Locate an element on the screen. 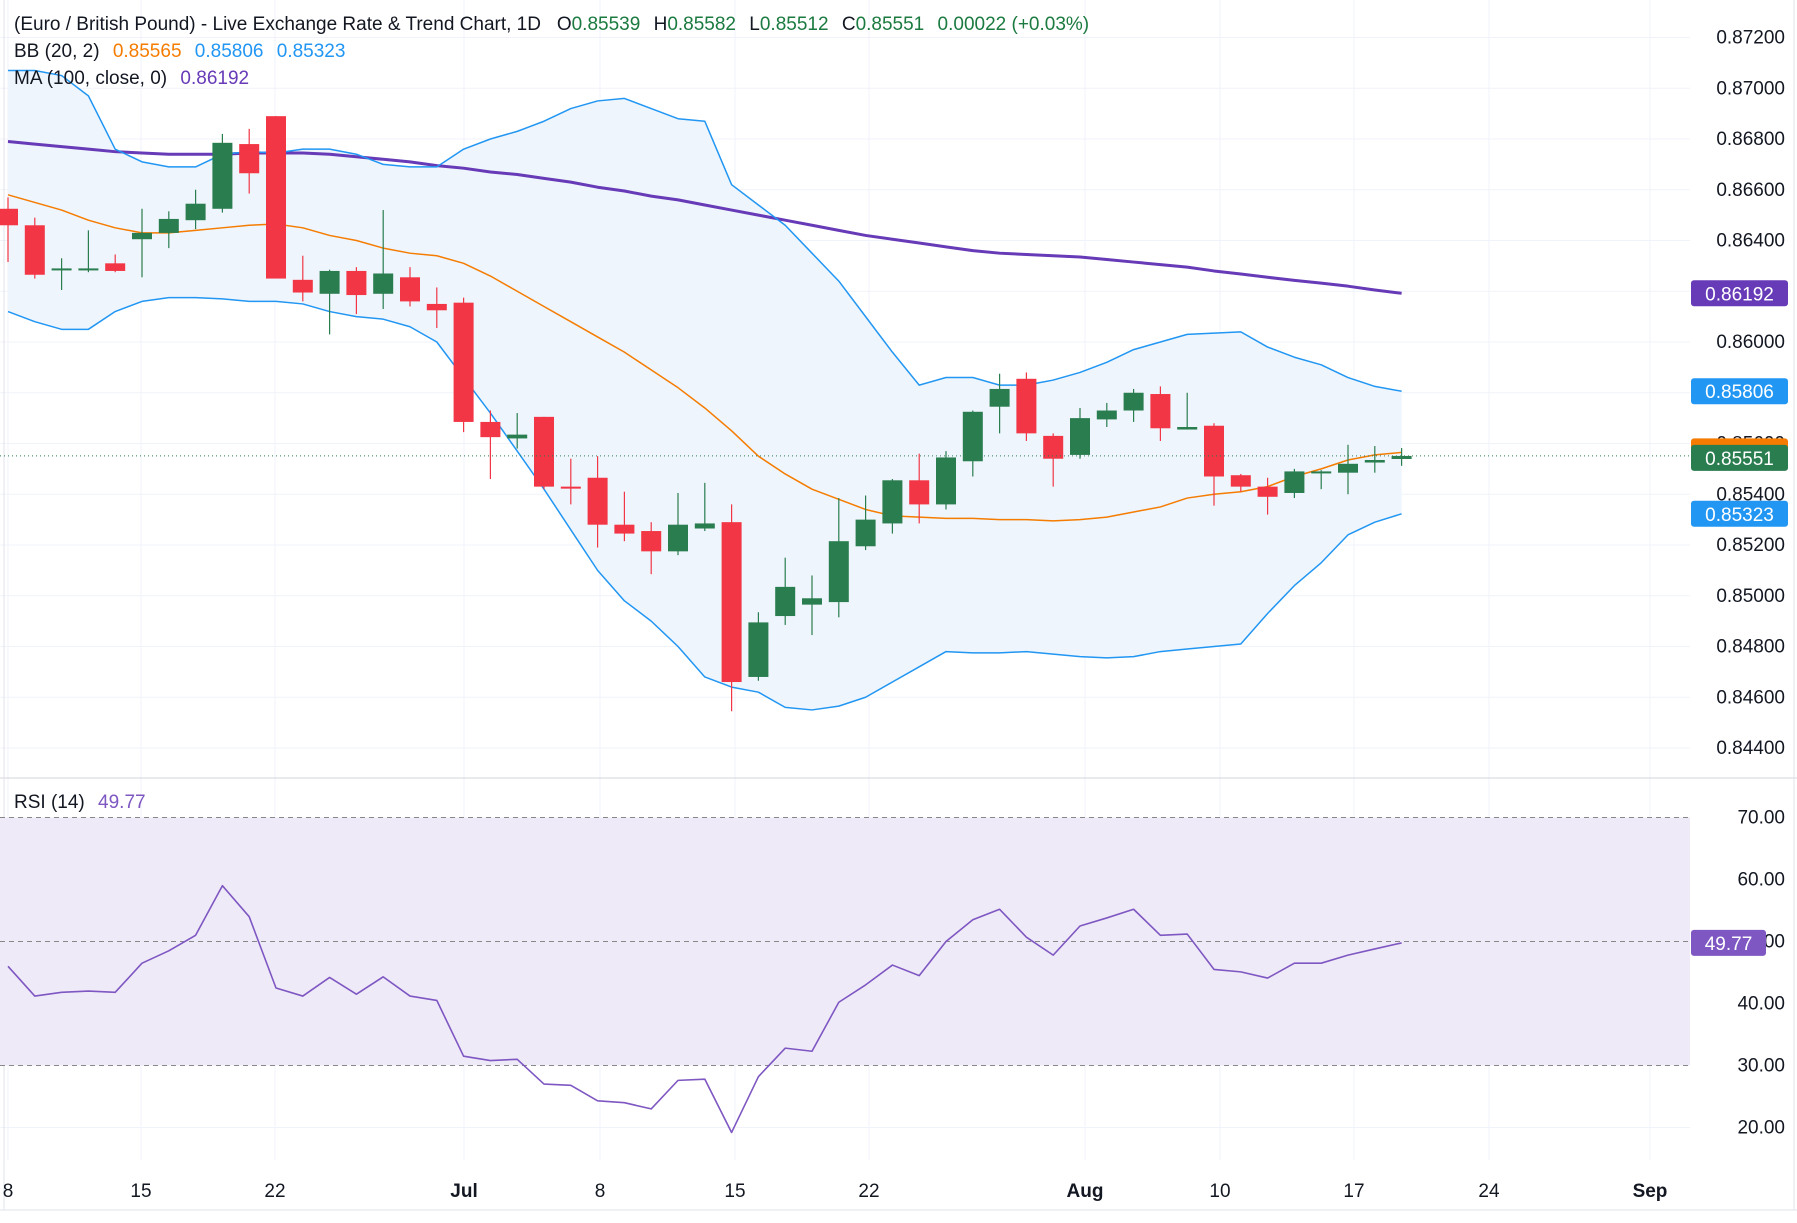 This screenshot has height=1223, width=1797. price-tick-label: 0.85000 is located at coordinates (1750, 596).